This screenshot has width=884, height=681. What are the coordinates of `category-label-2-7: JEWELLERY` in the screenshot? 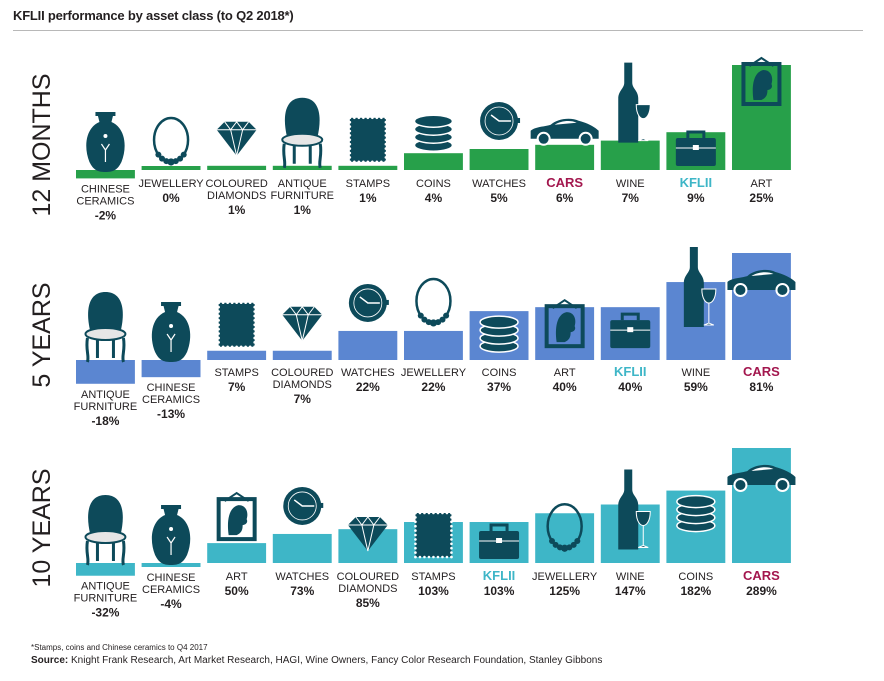 It's located at (565, 577).